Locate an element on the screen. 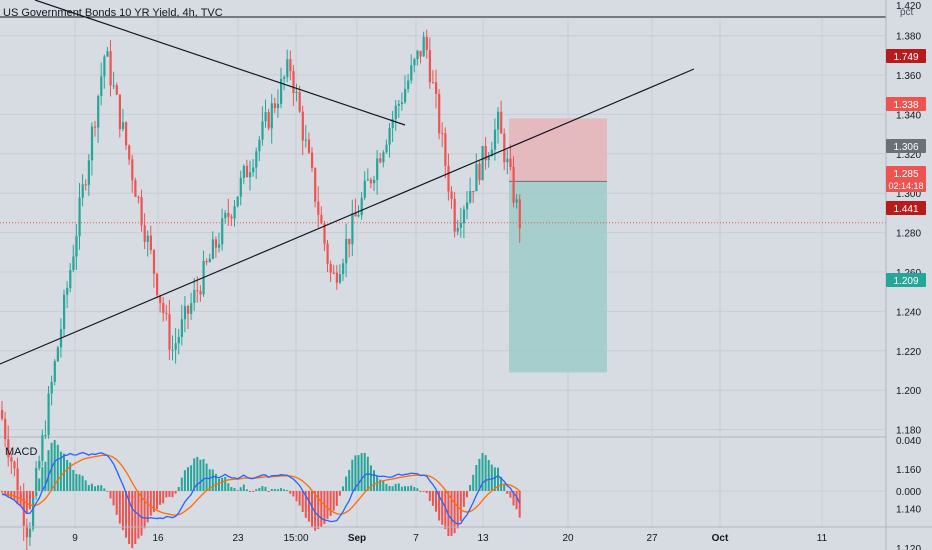 The image size is (932, 550). time-tick-label: Oct is located at coordinates (720, 538).